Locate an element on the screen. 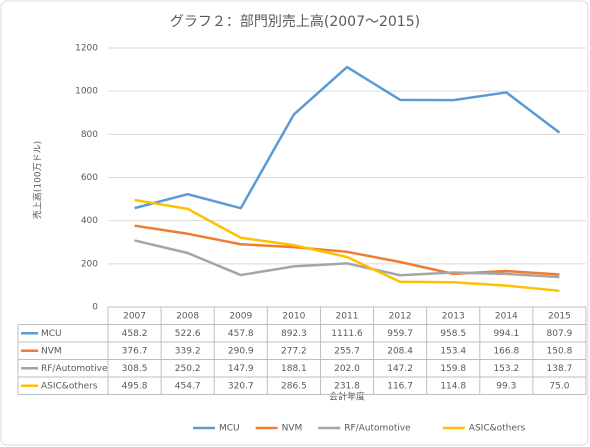 The image size is (590, 447). y-tick-label: 1000 is located at coordinates (86, 92).